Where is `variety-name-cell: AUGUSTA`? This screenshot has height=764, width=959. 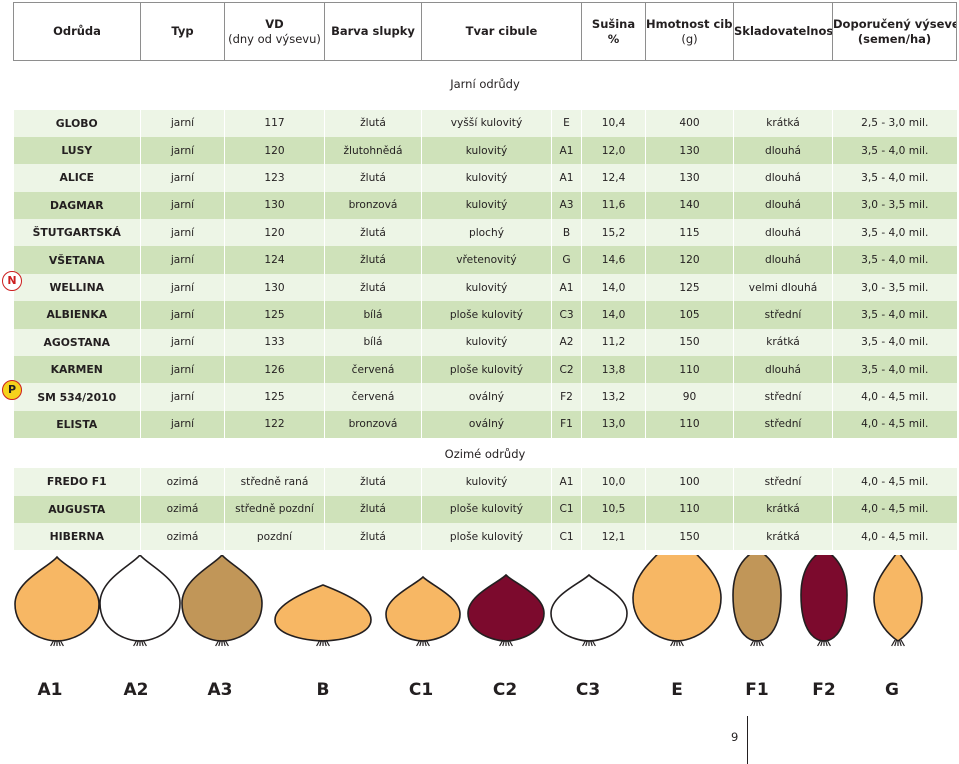
variety-name-cell: AUGUSTA is located at coordinates (77, 509).